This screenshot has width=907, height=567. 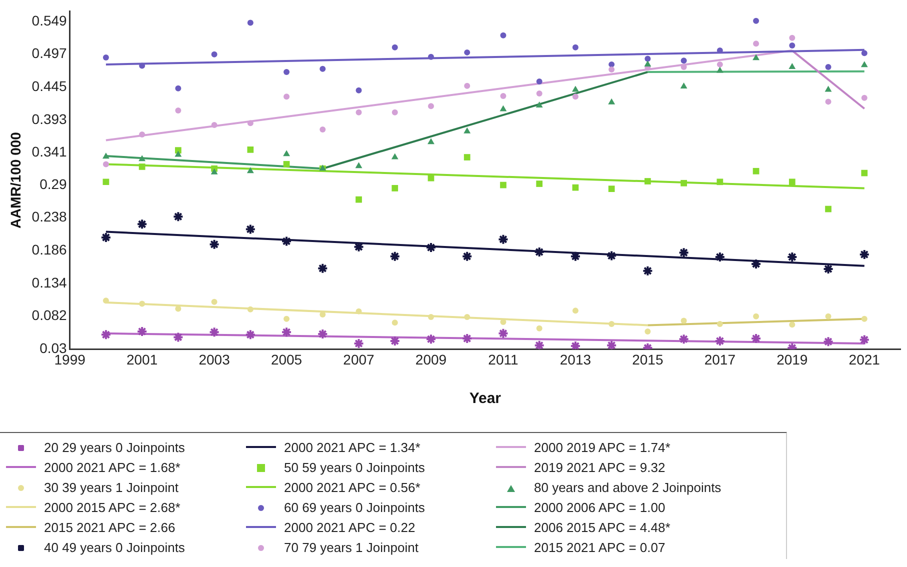 What do you see at coordinates (351, 547) in the screenshot?
I see `legend-label: 70 79 years 1 Joinpoint` at bounding box center [351, 547].